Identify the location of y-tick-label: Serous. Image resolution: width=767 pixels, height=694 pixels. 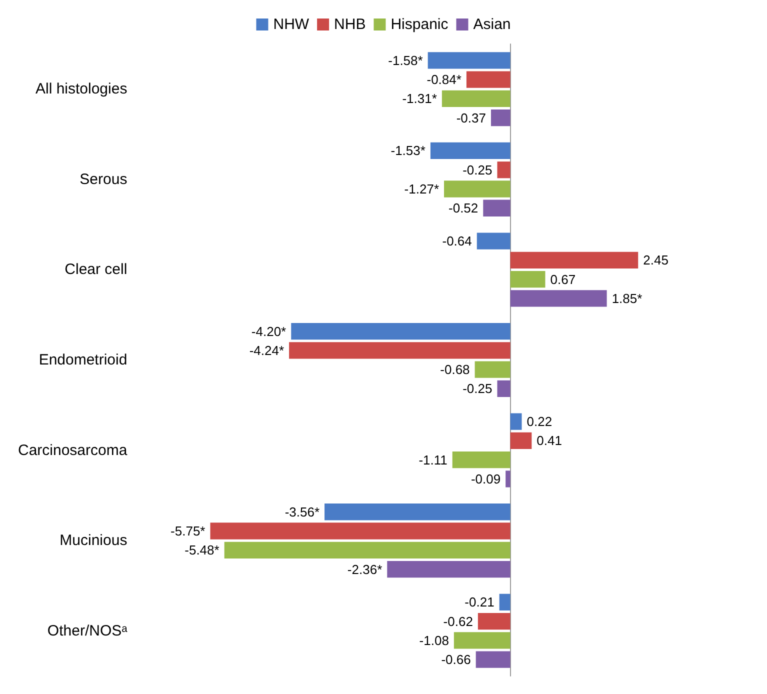
(104, 179).